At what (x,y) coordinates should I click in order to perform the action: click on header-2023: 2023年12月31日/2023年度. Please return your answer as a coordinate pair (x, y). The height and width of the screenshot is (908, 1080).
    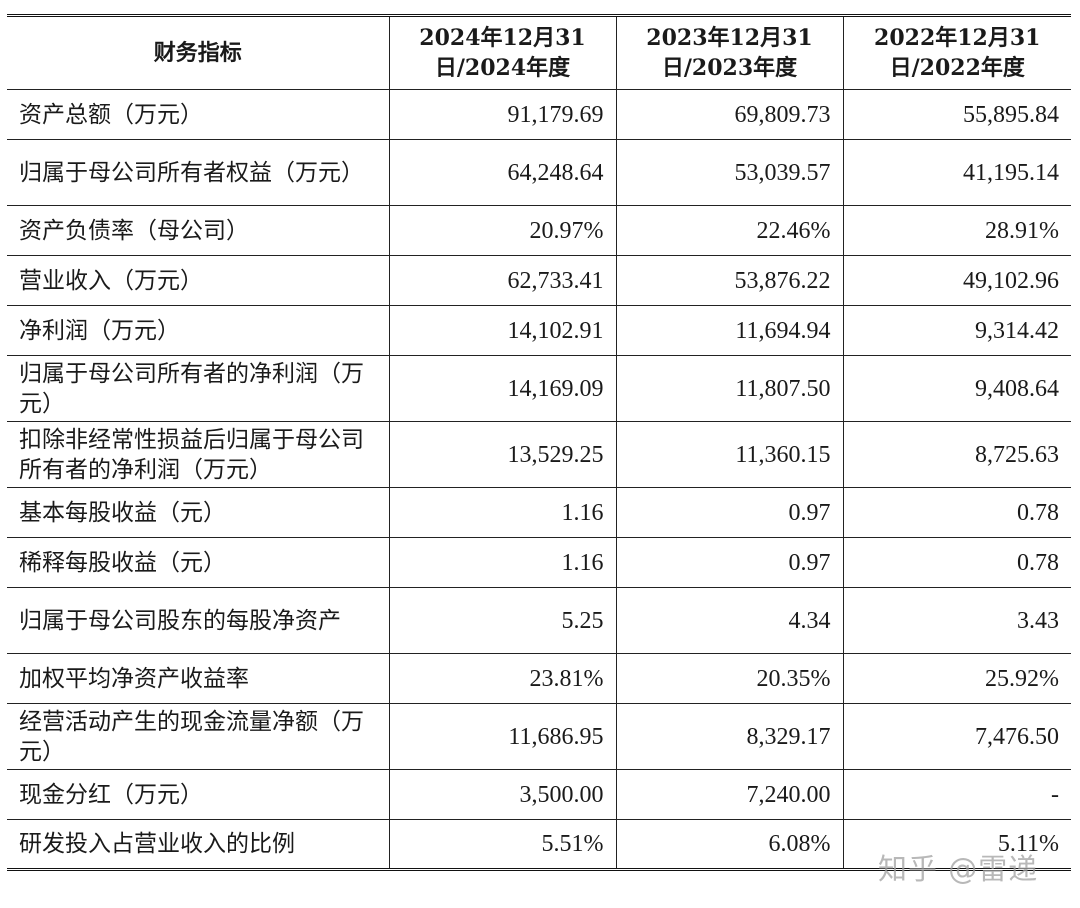
    Looking at the image, I should click on (729, 52).